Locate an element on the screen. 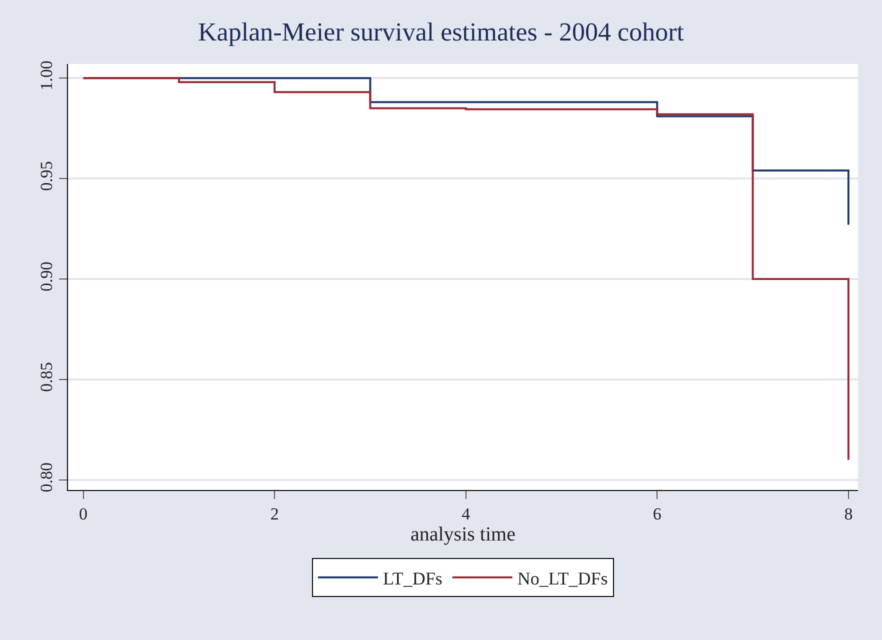  y-tick-label: 0.80 is located at coordinates (46, 477).